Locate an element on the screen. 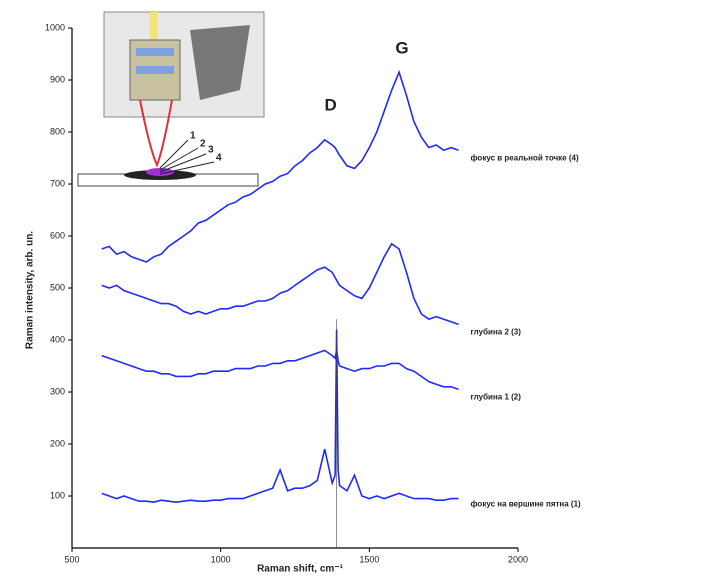 The height and width of the screenshot is (576, 701). series-label: глубина 1 (2) is located at coordinates (496, 397).